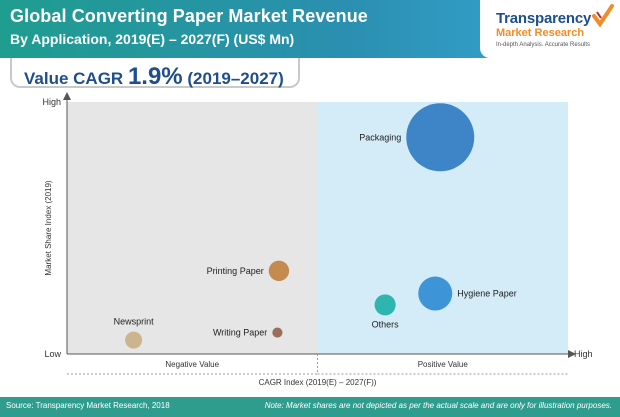 This screenshot has height=417, width=620. I want to click on x-axis-label: CAGR Index (2019(E) – 2027(F)), so click(318, 382).